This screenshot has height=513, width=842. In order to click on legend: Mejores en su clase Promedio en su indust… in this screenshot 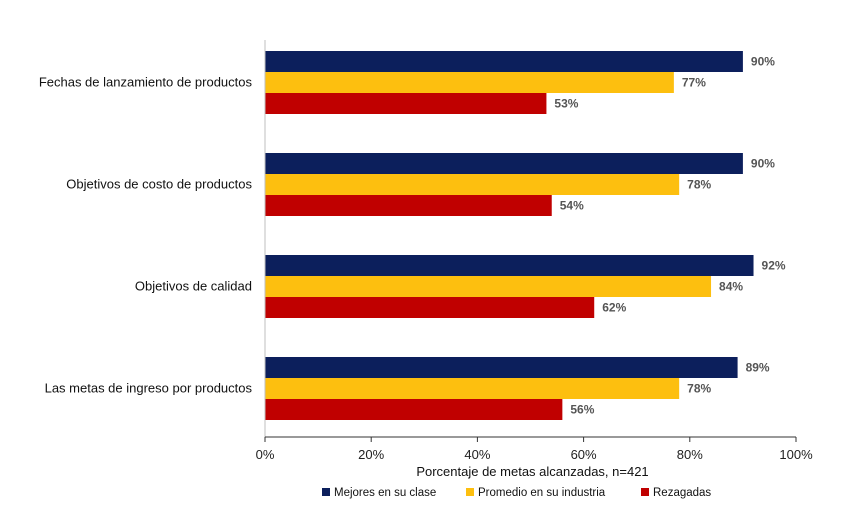, I will do `click(516, 493)`.